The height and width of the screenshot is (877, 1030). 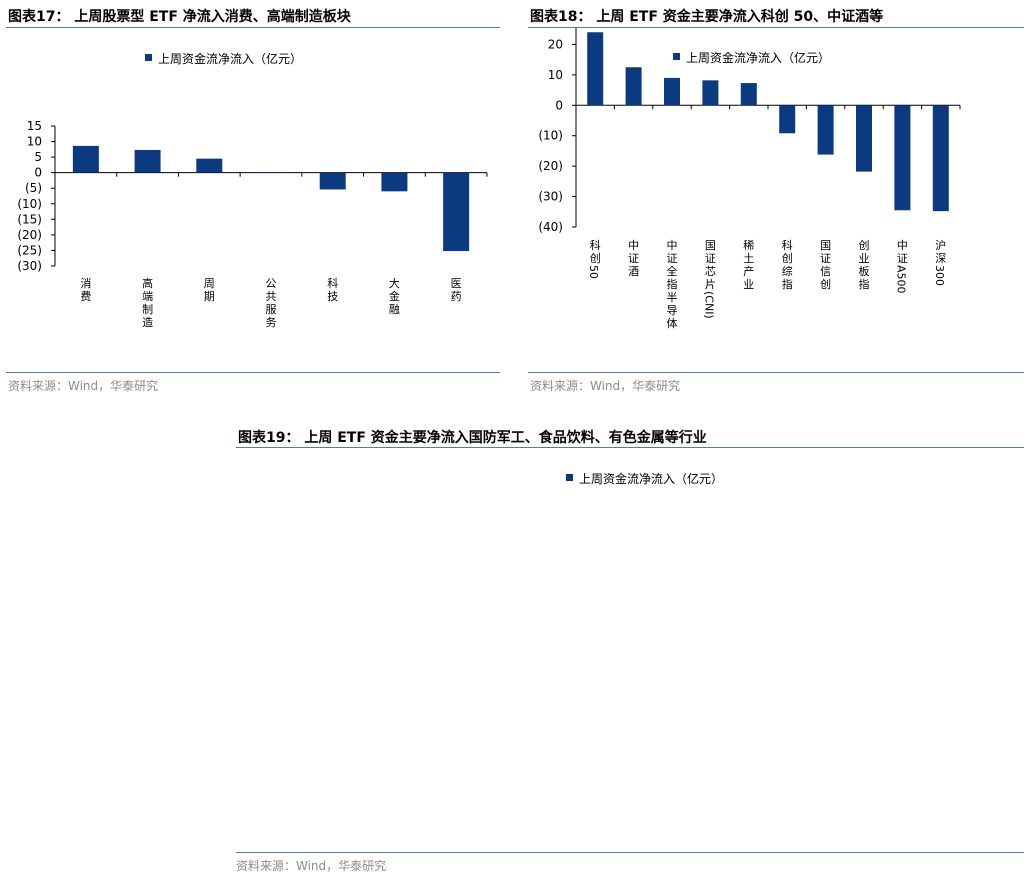 What do you see at coordinates (555, 44) in the screenshot?
I see `y-tick-label: 20` at bounding box center [555, 44].